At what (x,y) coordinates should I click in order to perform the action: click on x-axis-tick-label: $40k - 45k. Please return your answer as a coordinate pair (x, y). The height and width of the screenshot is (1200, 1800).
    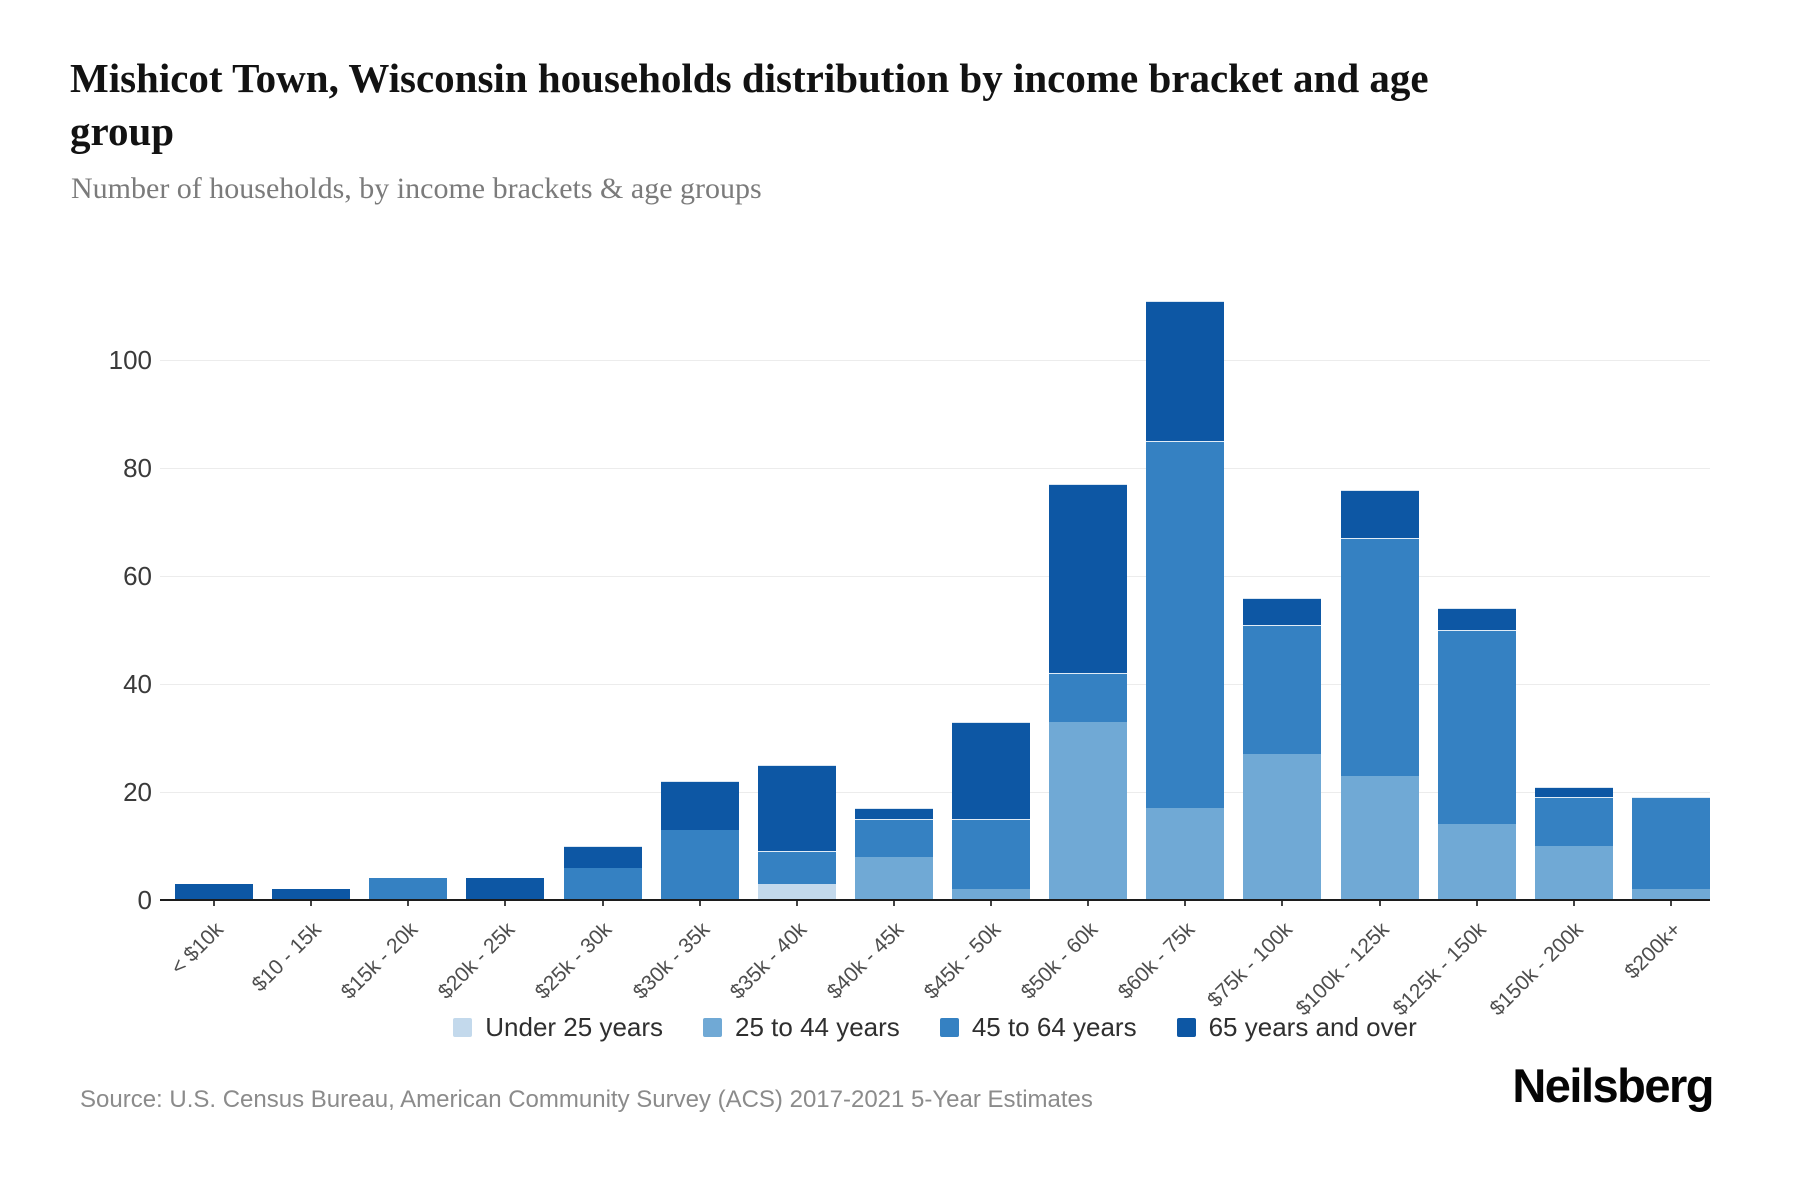
    Looking at the image, I should click on (865, 961).